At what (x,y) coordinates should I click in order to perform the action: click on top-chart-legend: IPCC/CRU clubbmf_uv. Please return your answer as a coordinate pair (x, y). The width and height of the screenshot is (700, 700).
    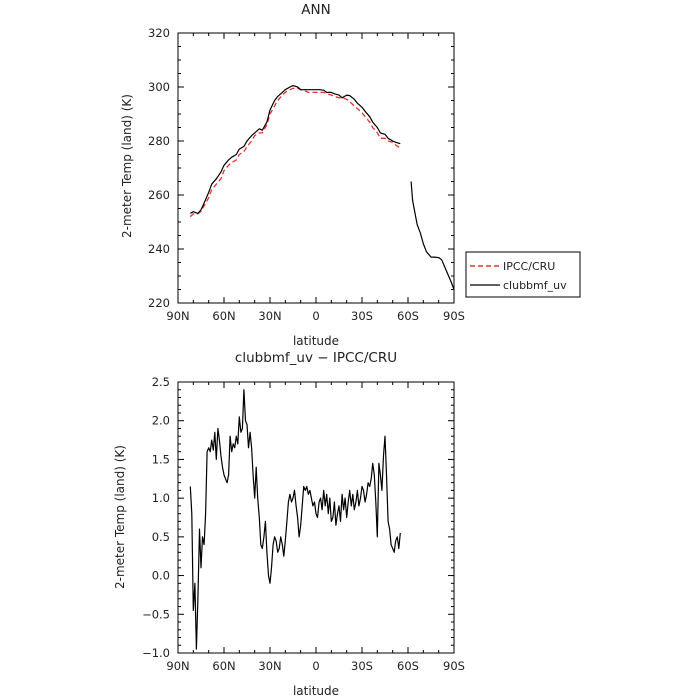
    Looking at the image, I should click on (523, 274).